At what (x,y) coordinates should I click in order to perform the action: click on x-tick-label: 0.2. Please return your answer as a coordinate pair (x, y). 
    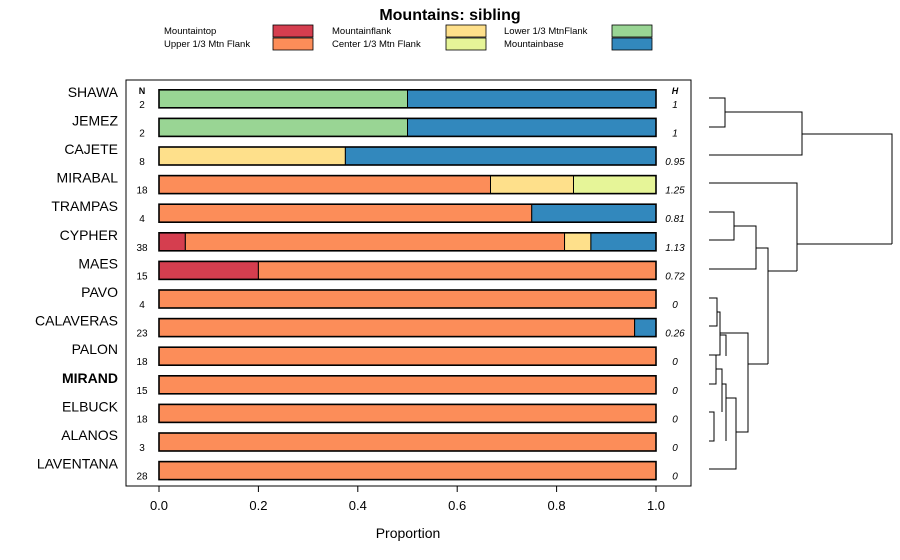
    Looking at the image, I should click on (258, 505).